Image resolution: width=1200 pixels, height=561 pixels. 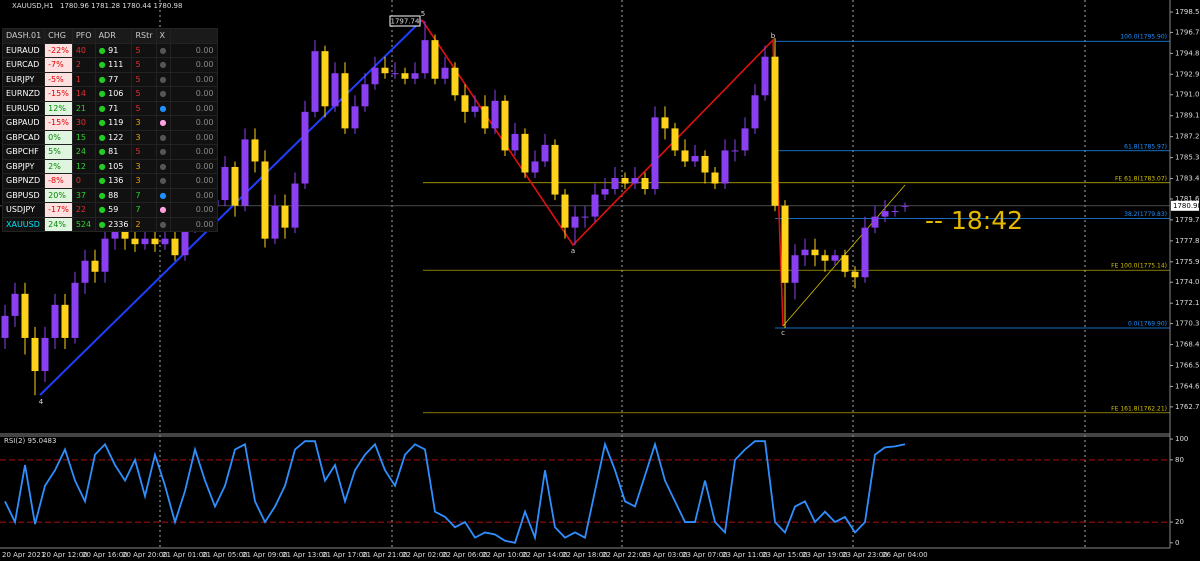 What do you see at coordinates (573, 251) in the screenshot?
I see `wave-label: a` at bounding box center [573, 251].